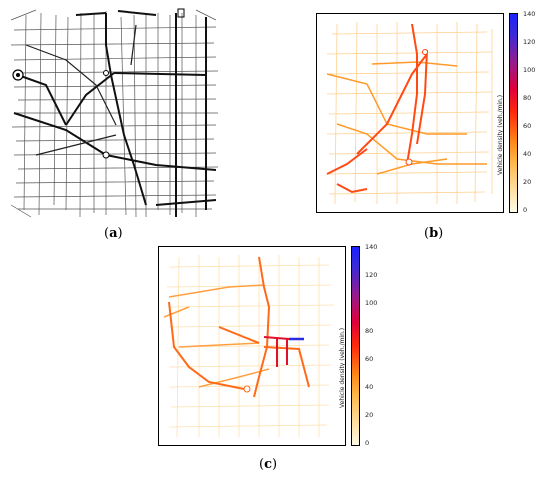  What do you see at coordinates (500, 134) in the screenshot?
I see `colorbar-b-label: Vehicle density (veh./min.)` at bounding box center [500, 134].